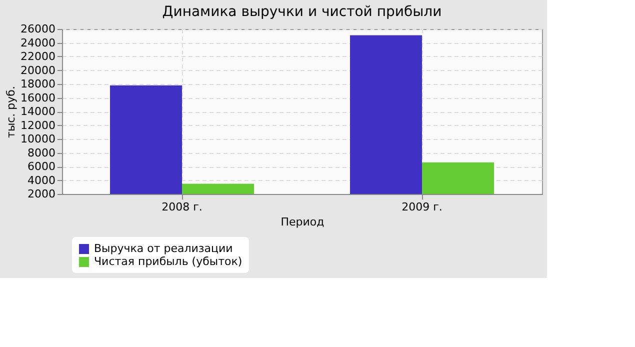  Describe the element at coordinates (38, 125) in the screenshot. I see `y-tick-label: 12000` at that location.